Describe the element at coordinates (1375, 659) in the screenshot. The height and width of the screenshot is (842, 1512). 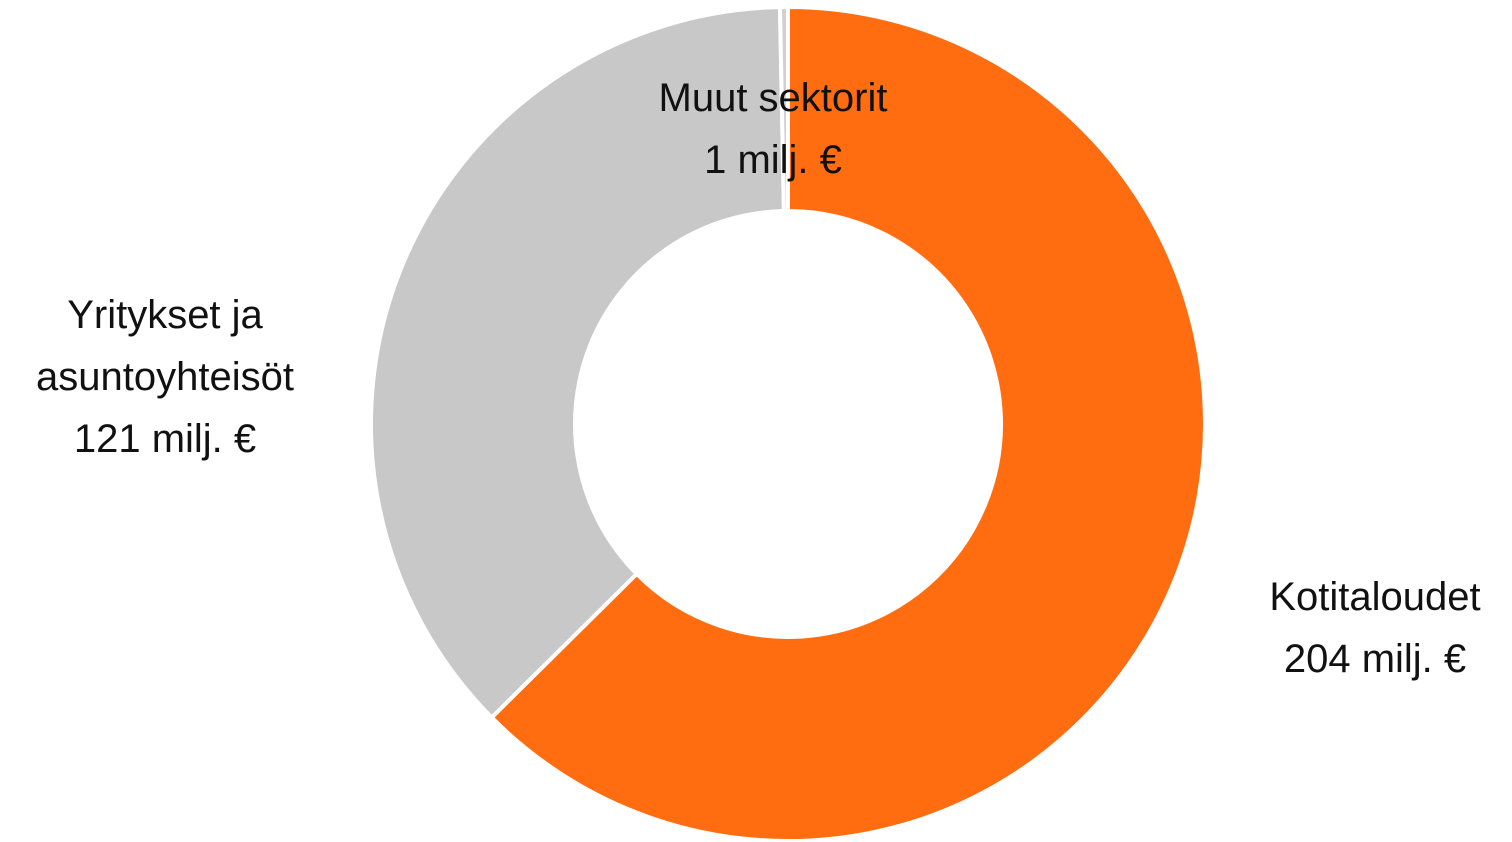
I see `value-label: 204 milj. €` at that location.